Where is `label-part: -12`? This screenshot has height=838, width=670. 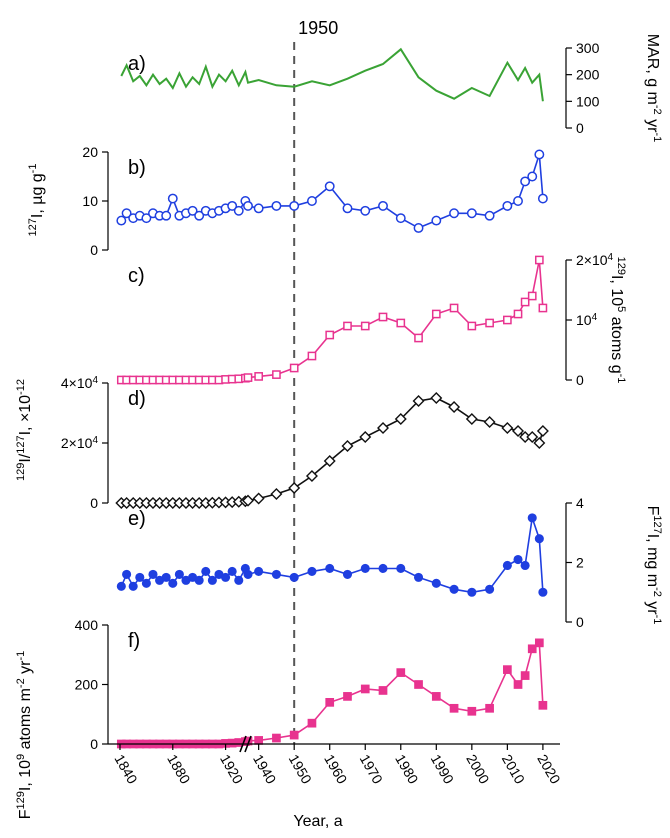 label-part: -12 is located at coordinates (21, 387).